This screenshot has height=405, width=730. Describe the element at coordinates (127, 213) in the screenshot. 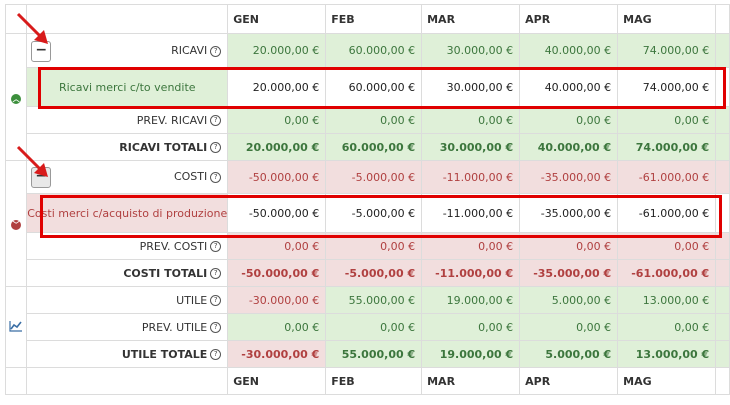

I see `row-label-costi-merci: Costi merci c/acquisto di produzione` at that location.